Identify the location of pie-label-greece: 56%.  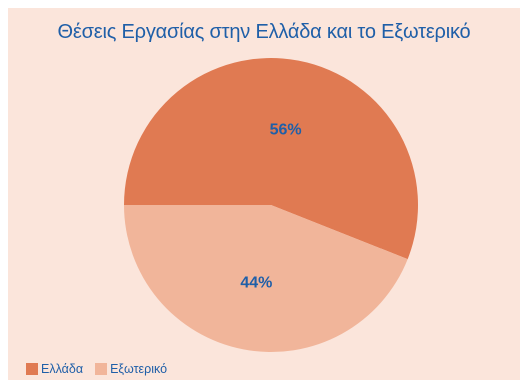
(286, 129).